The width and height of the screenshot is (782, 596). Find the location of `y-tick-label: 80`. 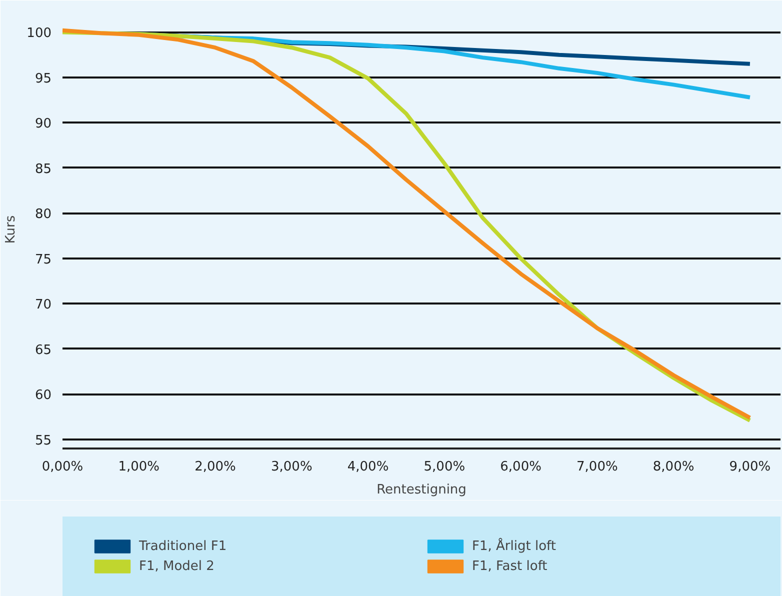

y-tick-label: 80 is located at coordinates (43, 214).